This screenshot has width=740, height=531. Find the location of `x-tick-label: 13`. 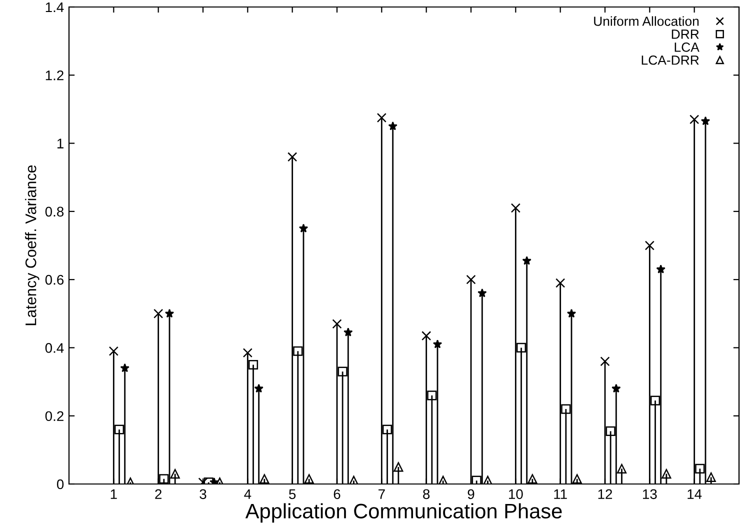

x-tick-label: 13 is located at coordinates (650, 494).